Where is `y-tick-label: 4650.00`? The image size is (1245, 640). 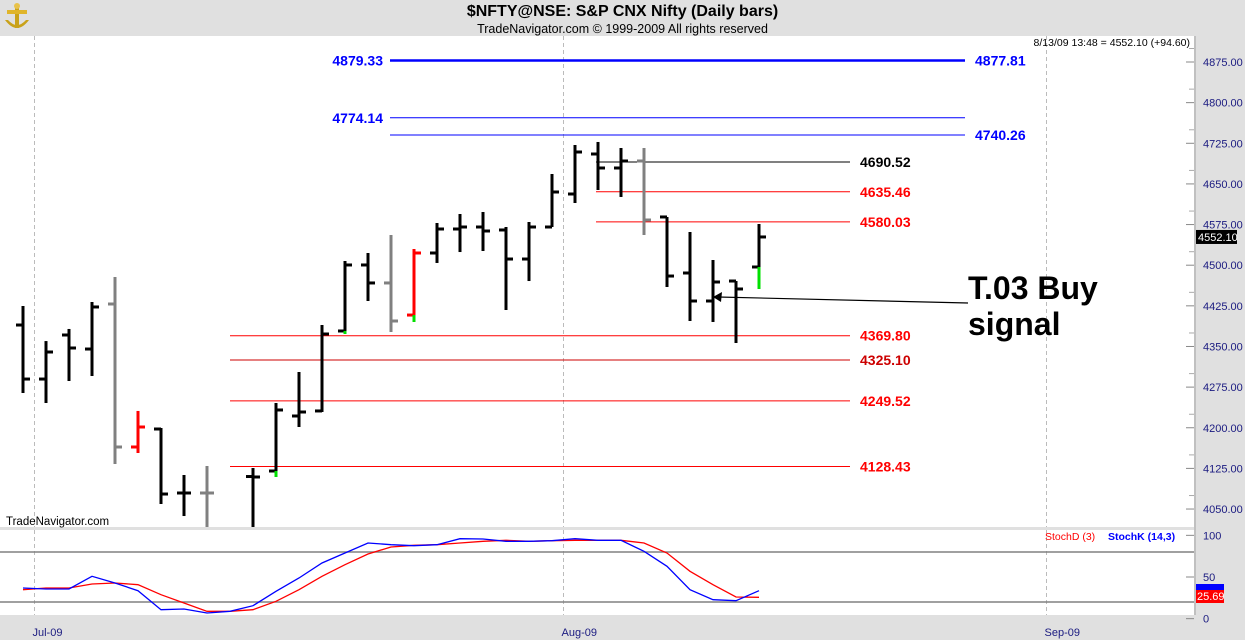
y-tick-label: 4650.00 is located at coordinates (1223, 185).